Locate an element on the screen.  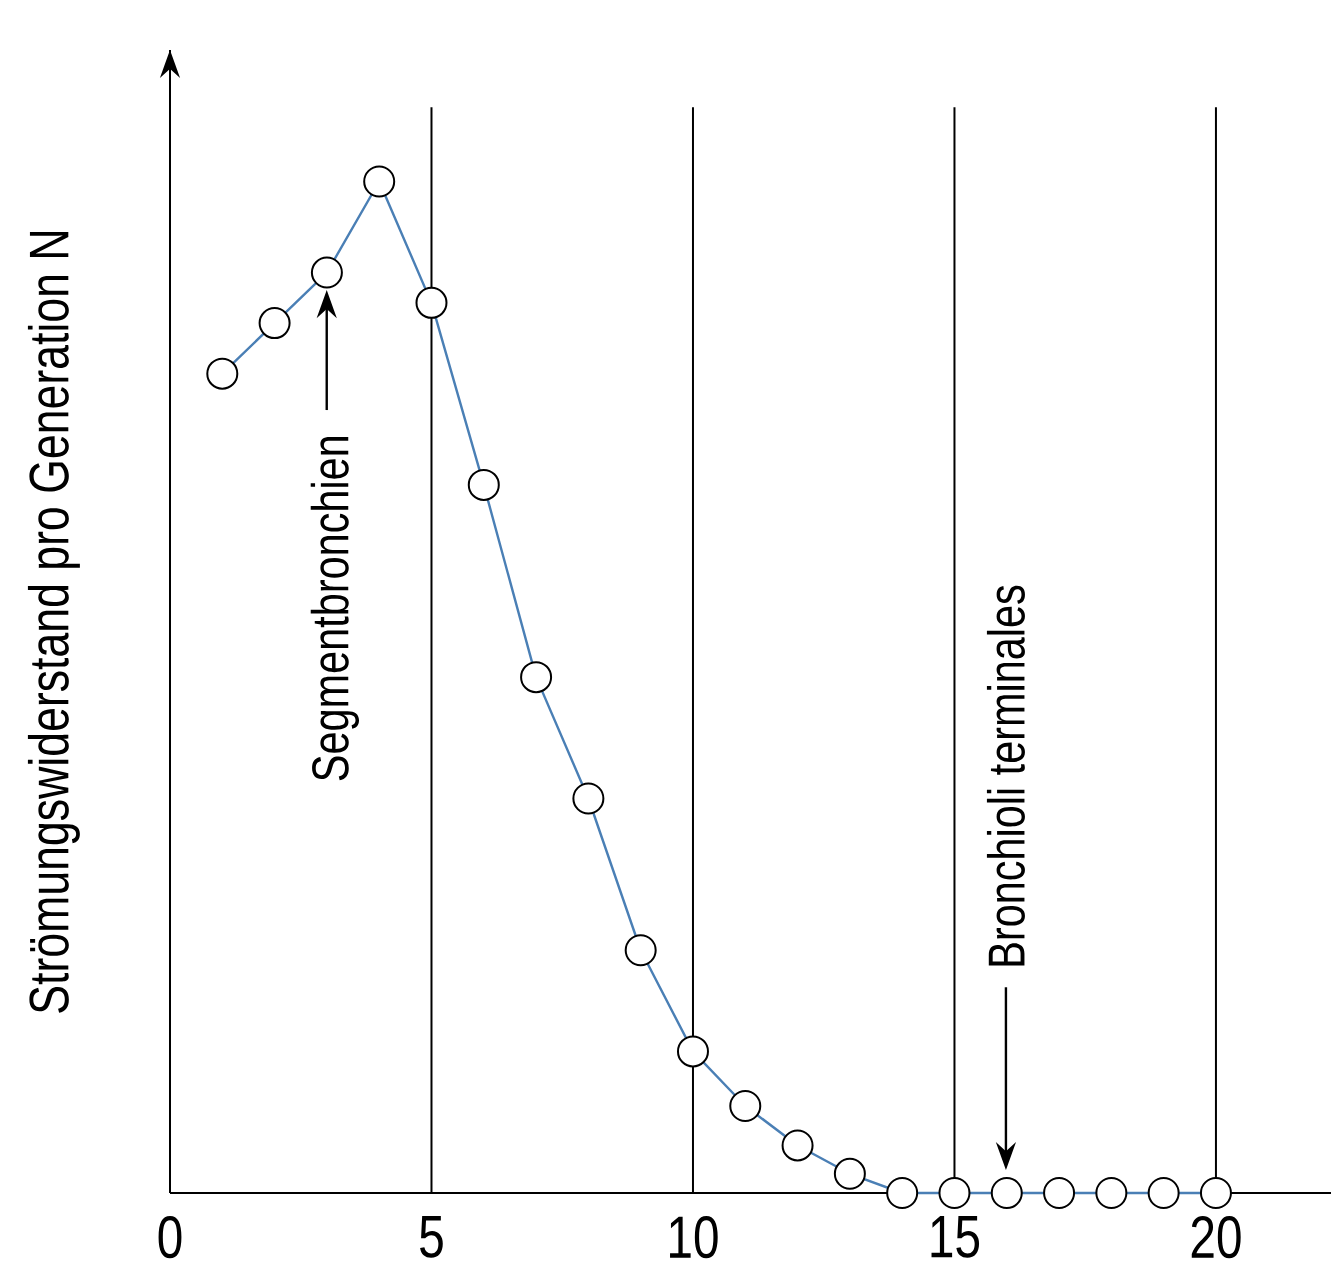
x-tick-label: 20 is located at coordinates (1216, 1237).